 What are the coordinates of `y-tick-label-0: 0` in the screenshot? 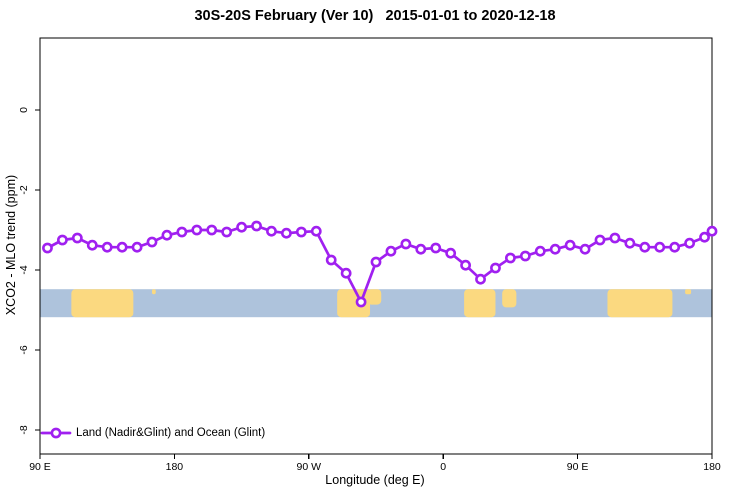 It's located at (24, 110).